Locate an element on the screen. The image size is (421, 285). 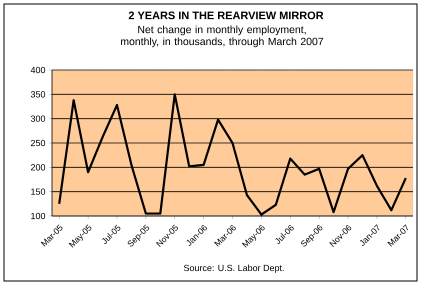
y-tick-label: 400 is located at coordinates (38, 70).